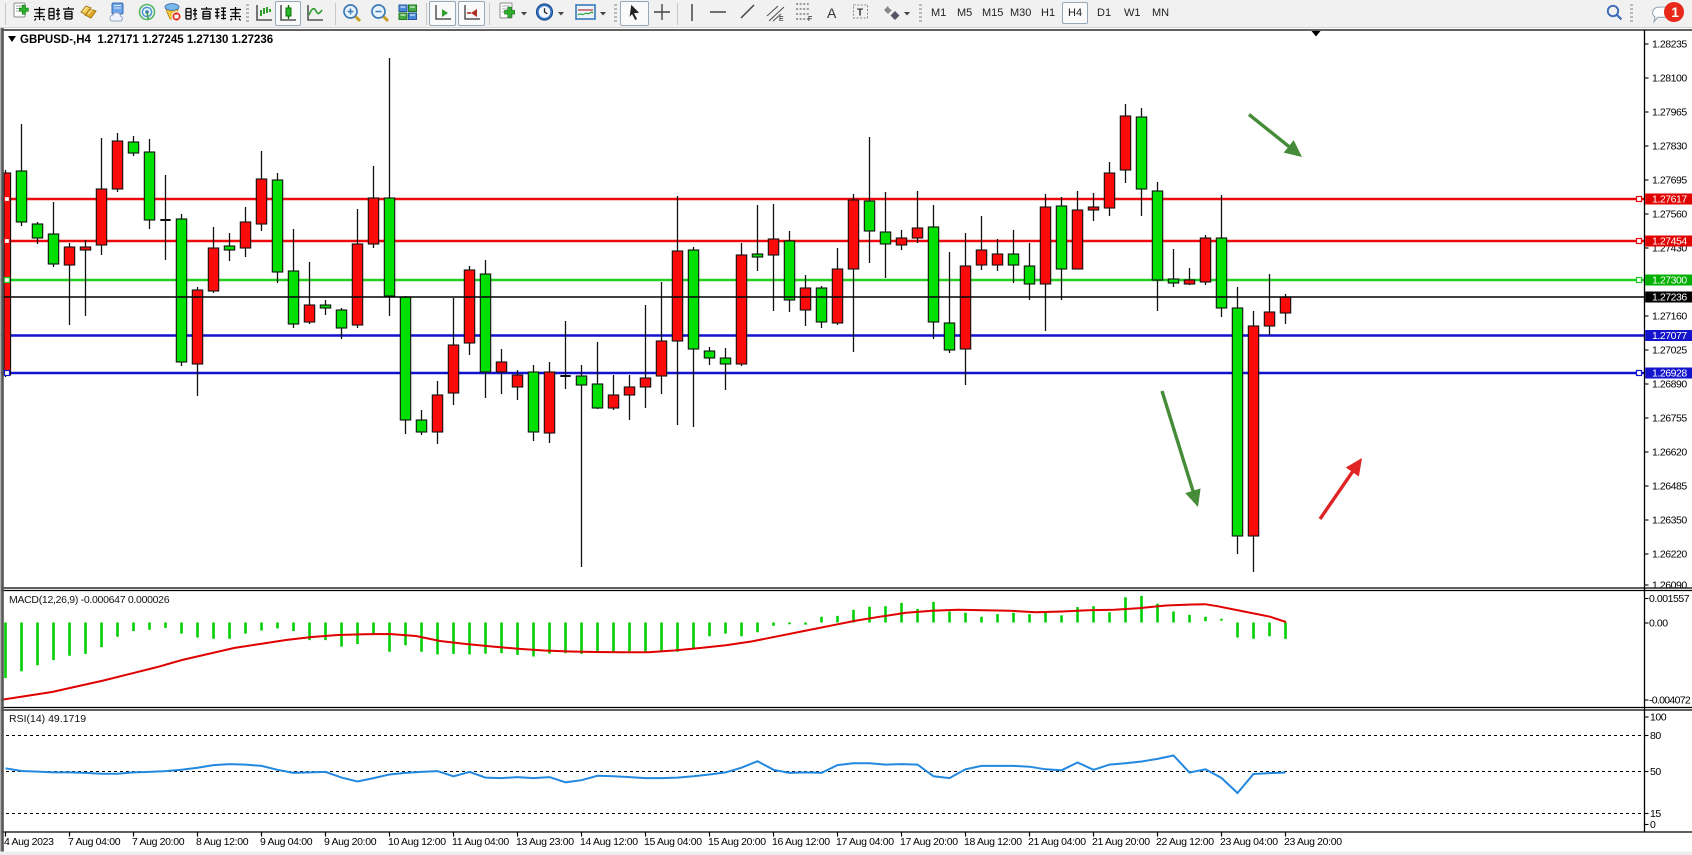  What do you see at coordinates (1249, 842) in the screenshot?
I see `svg-text: 23 Aug 04:00` at bounding box center [1249, 842].